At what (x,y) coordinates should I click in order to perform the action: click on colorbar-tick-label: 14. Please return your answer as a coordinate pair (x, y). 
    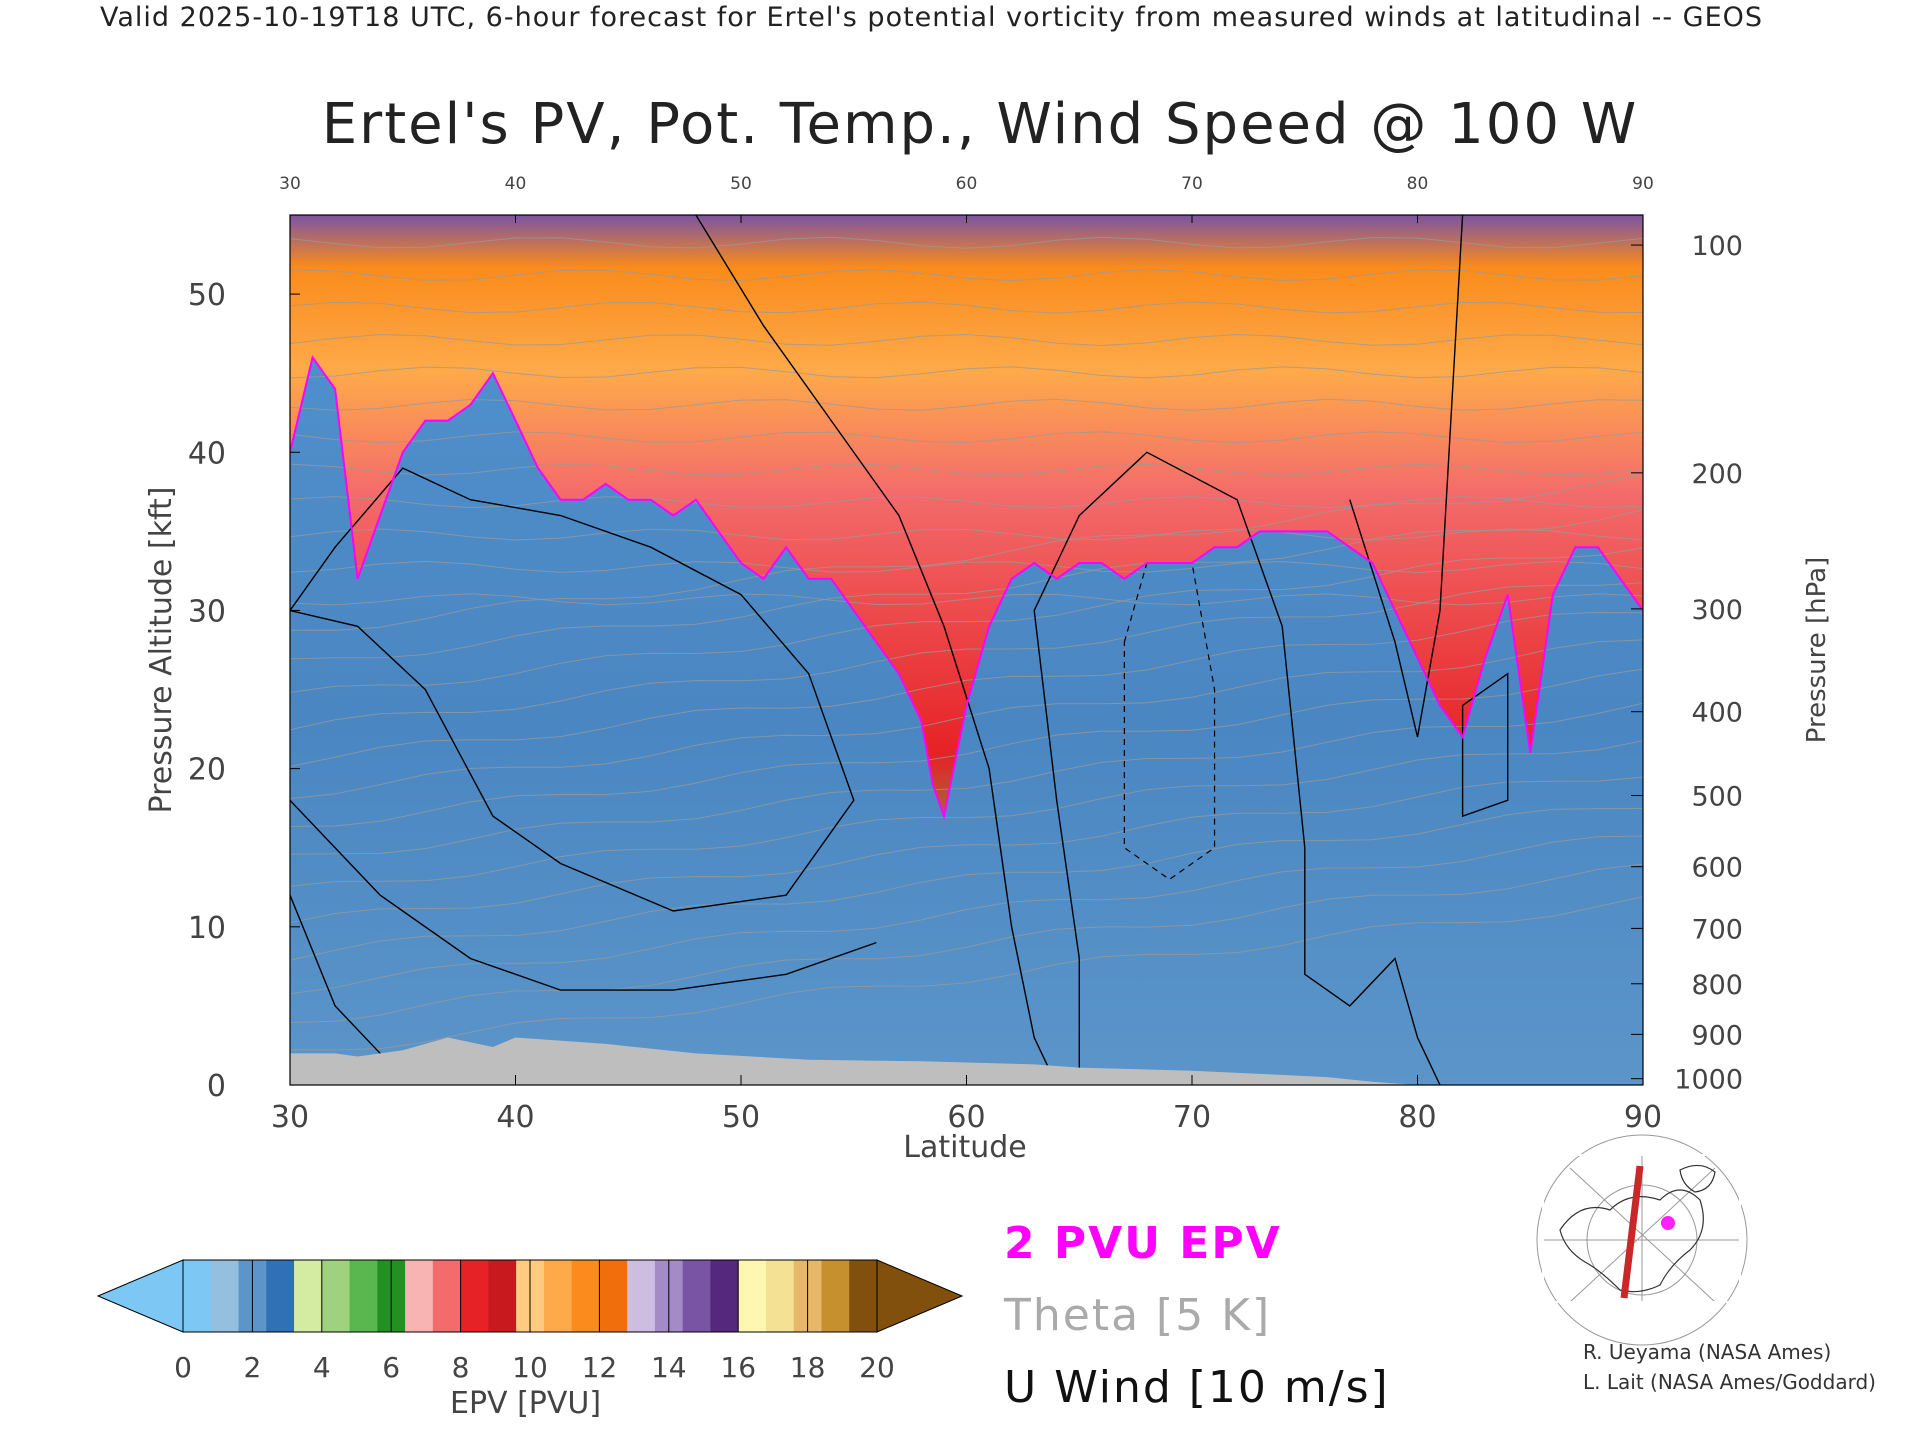
    Looking at the image, I should click on (669, 1367).